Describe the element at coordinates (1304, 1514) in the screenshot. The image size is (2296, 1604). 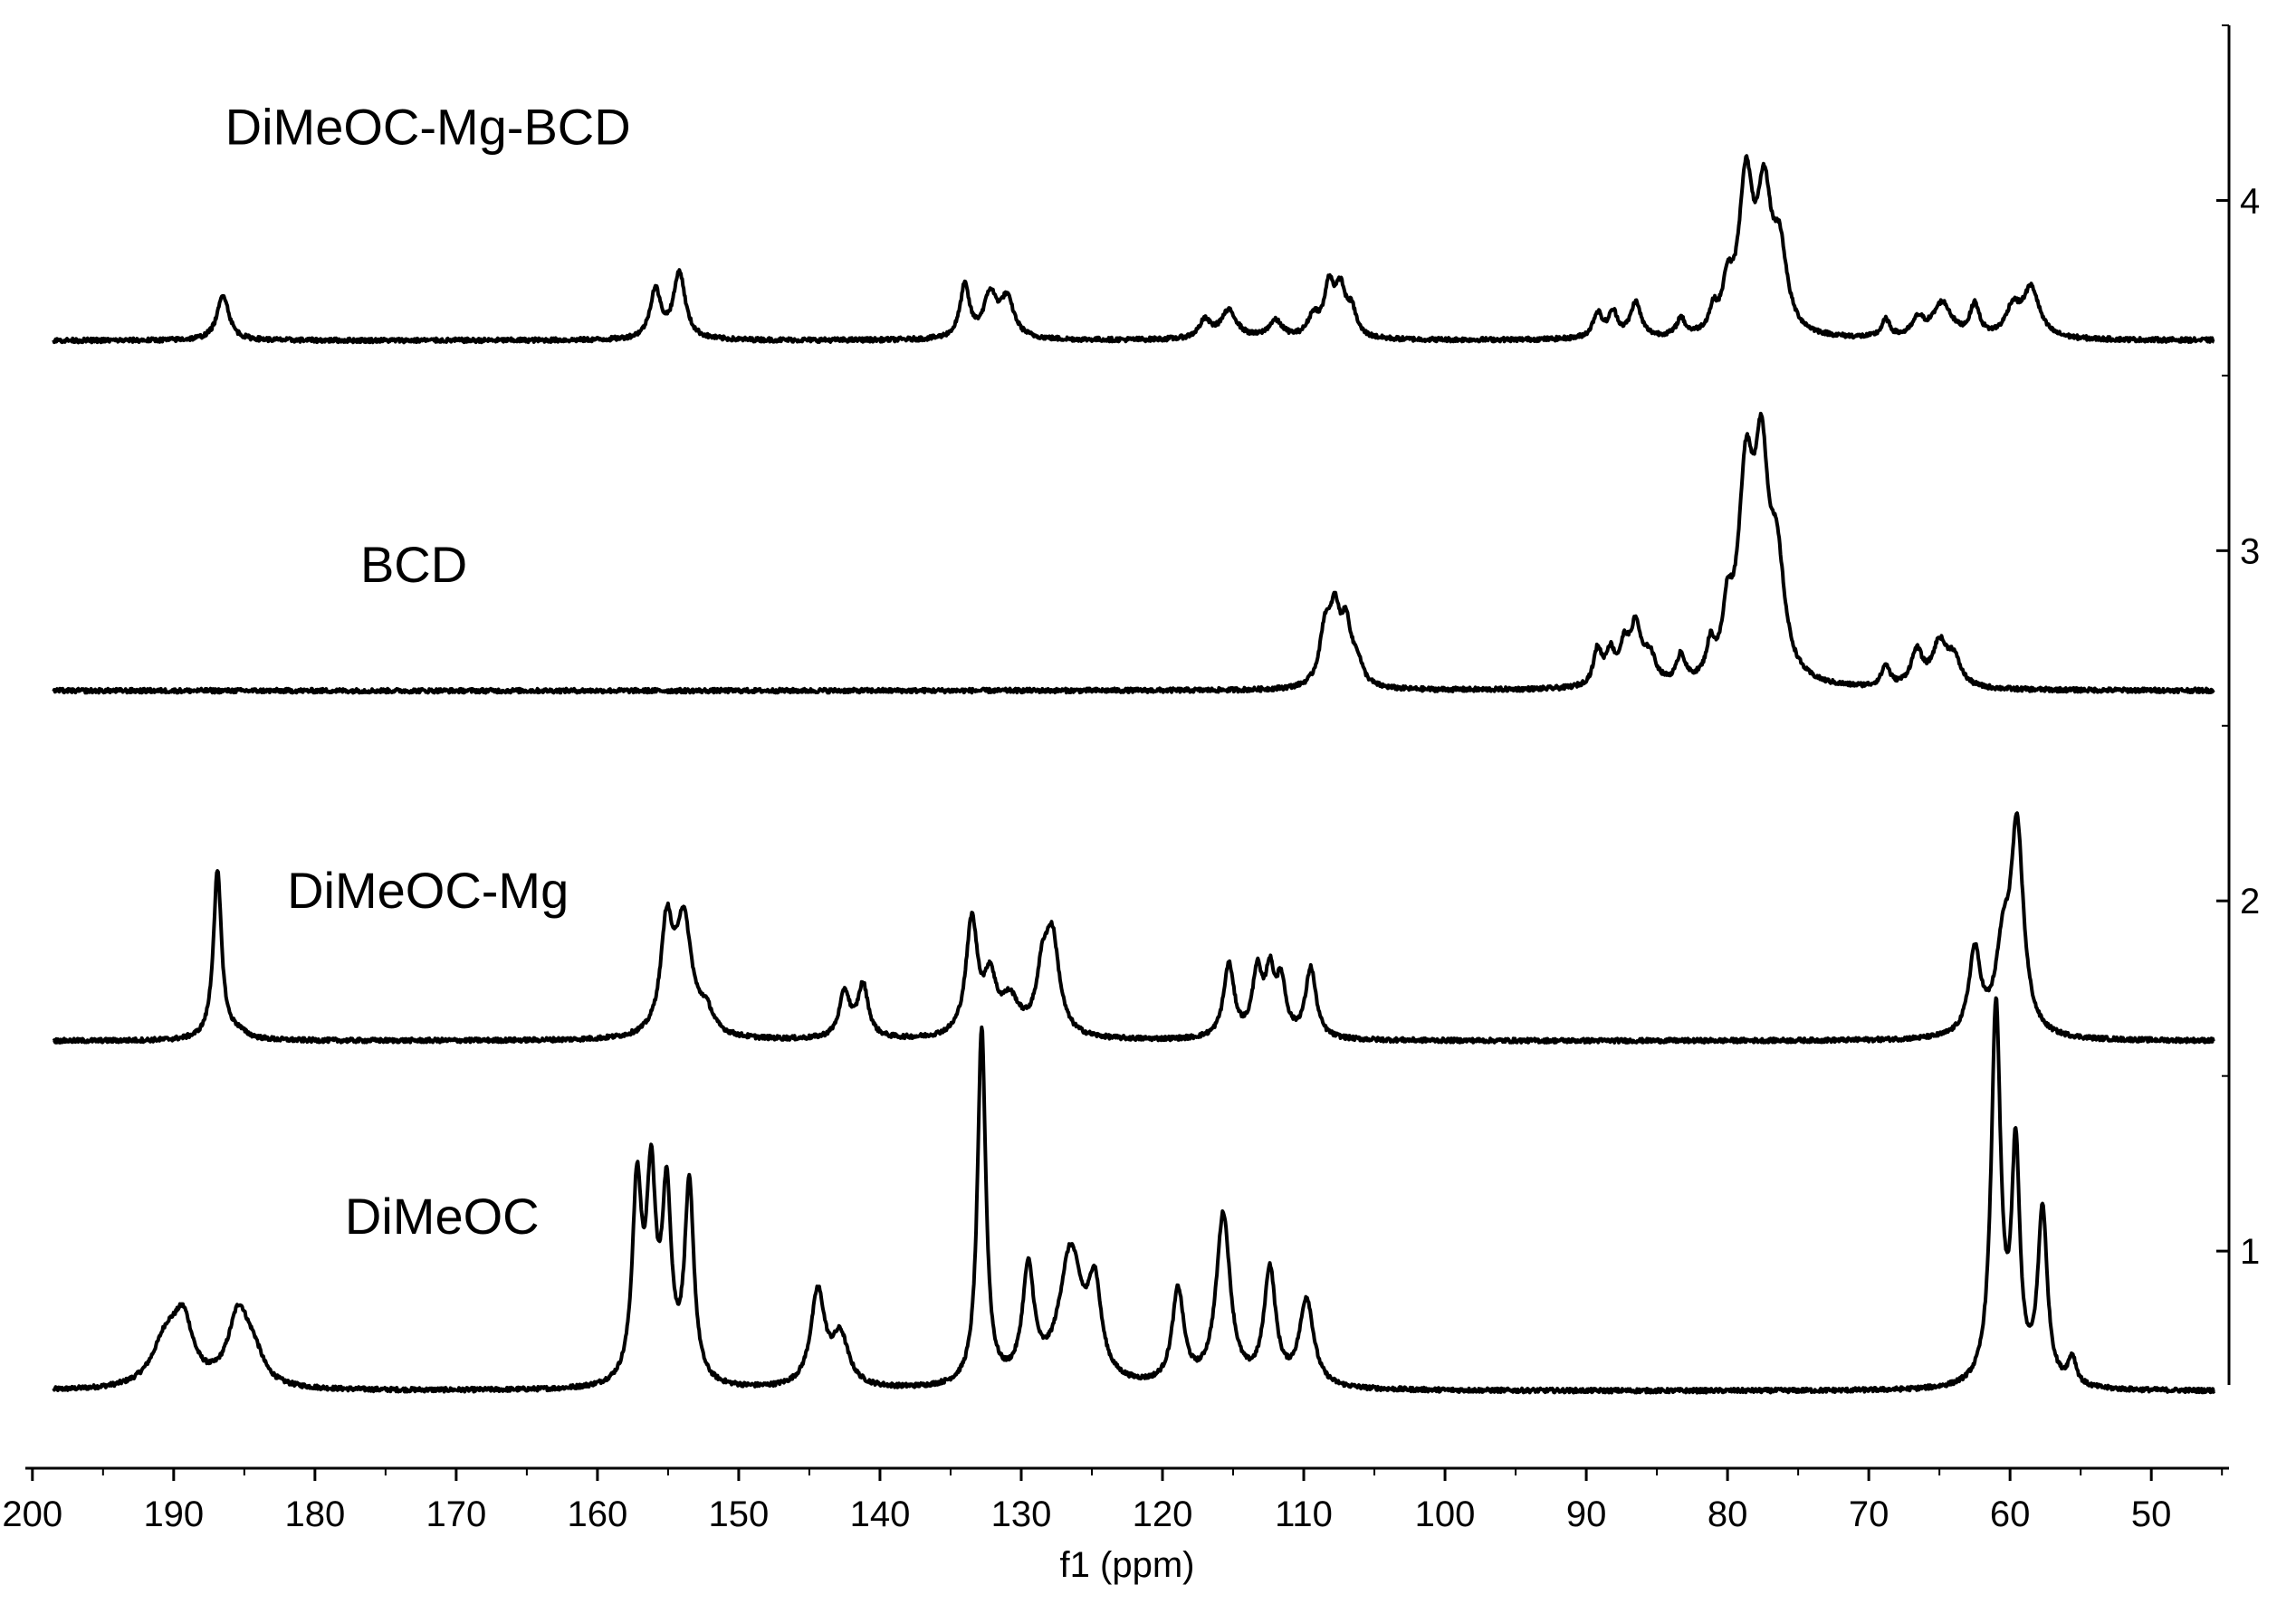
I see `x-tick-label: 110` at that location.